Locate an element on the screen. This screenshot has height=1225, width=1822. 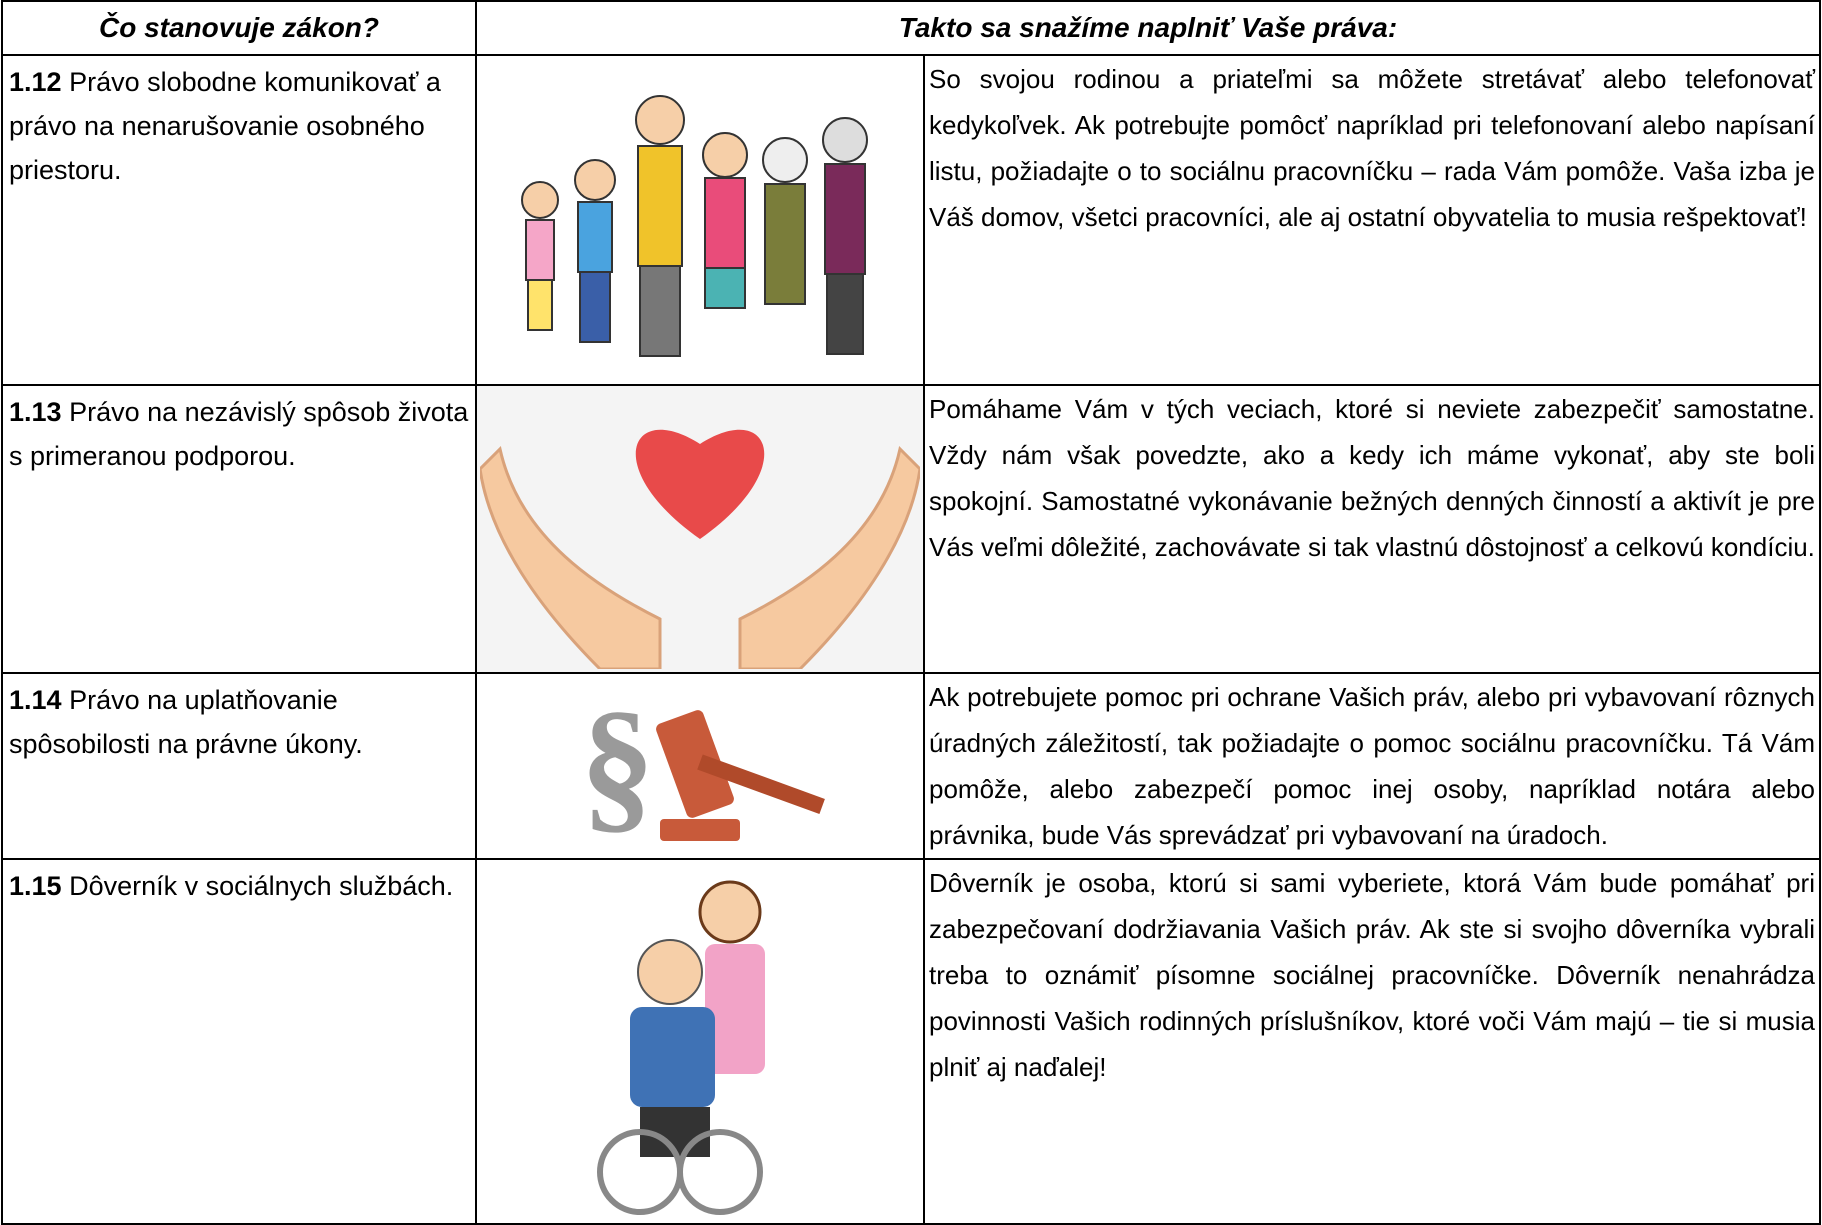
law-cell: 1.15 Dôverník v sociálnych službách. is located at coordinates (239, 1041).